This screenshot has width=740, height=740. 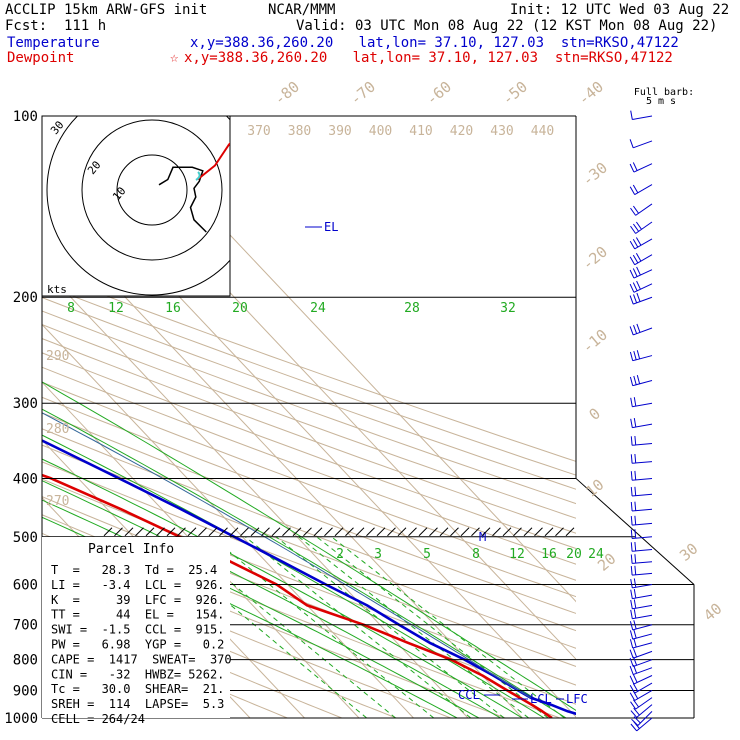 What do you see at coordinates (71, 308) in the screenshot?
I see `moist-adiabat-label: 8` at bounding box center [71, 308].